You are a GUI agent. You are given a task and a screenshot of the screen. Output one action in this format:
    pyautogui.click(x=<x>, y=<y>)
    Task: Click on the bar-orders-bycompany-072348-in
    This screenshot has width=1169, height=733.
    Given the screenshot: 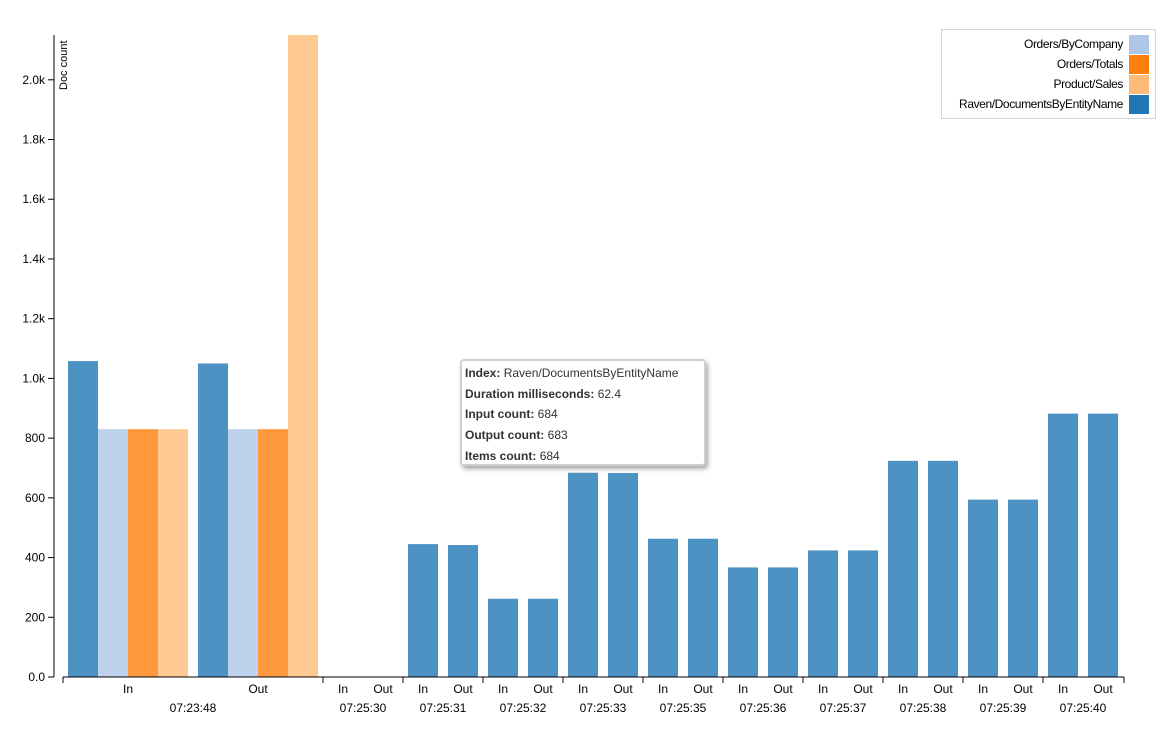 What is the action you would take?
    pyautogui.click(x=113, y=553)
    